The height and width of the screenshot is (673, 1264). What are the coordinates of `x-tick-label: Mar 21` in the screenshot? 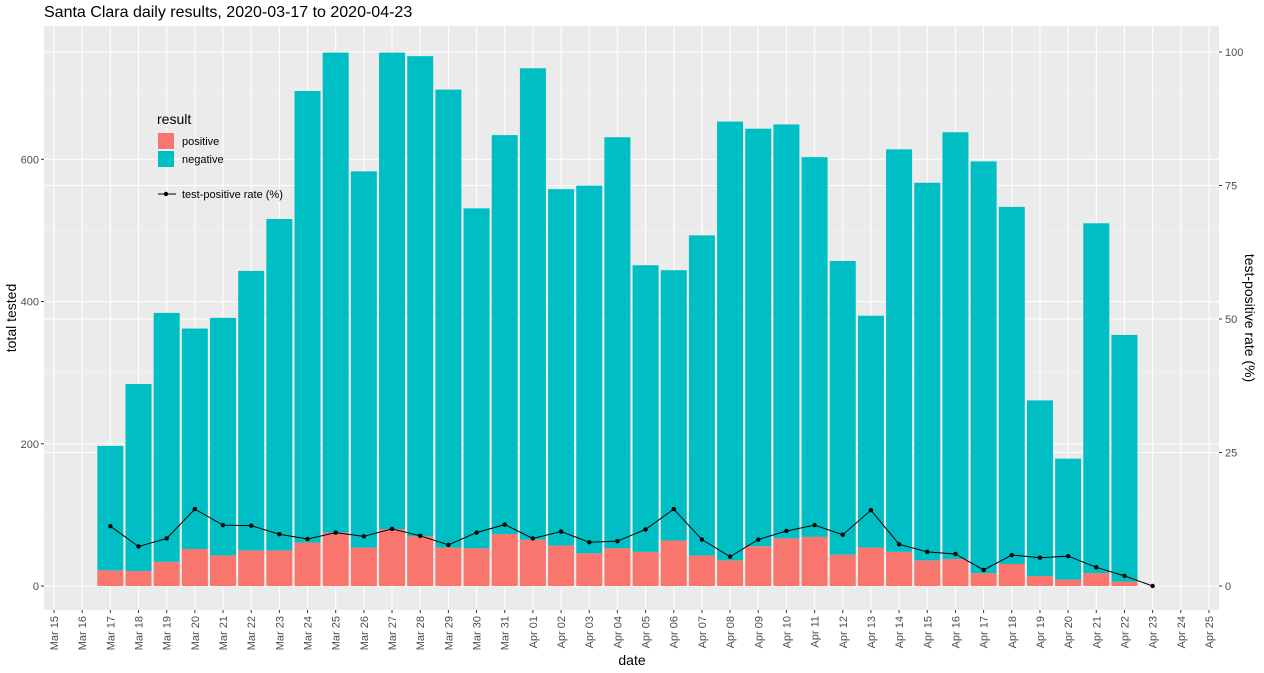 It's located at (224, 633).